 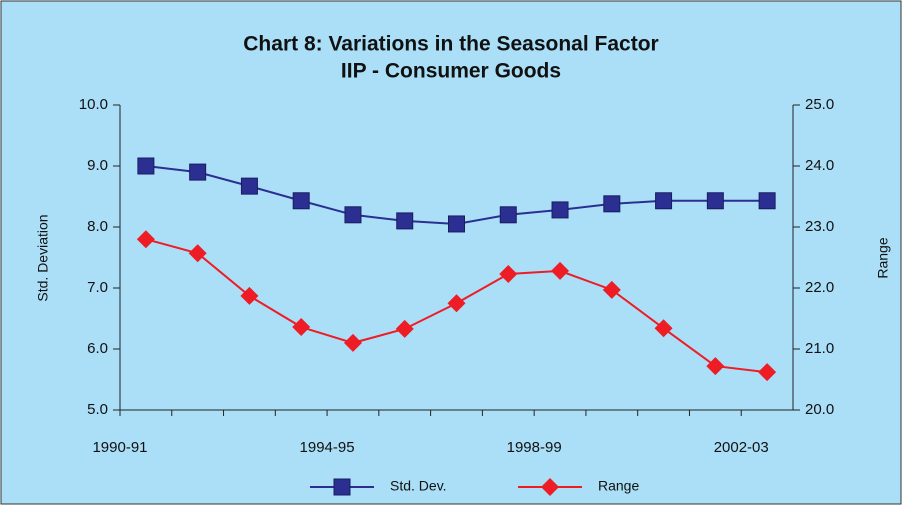 I want to click on y2-tick-label: 24.0, so click(x=819, y=165).